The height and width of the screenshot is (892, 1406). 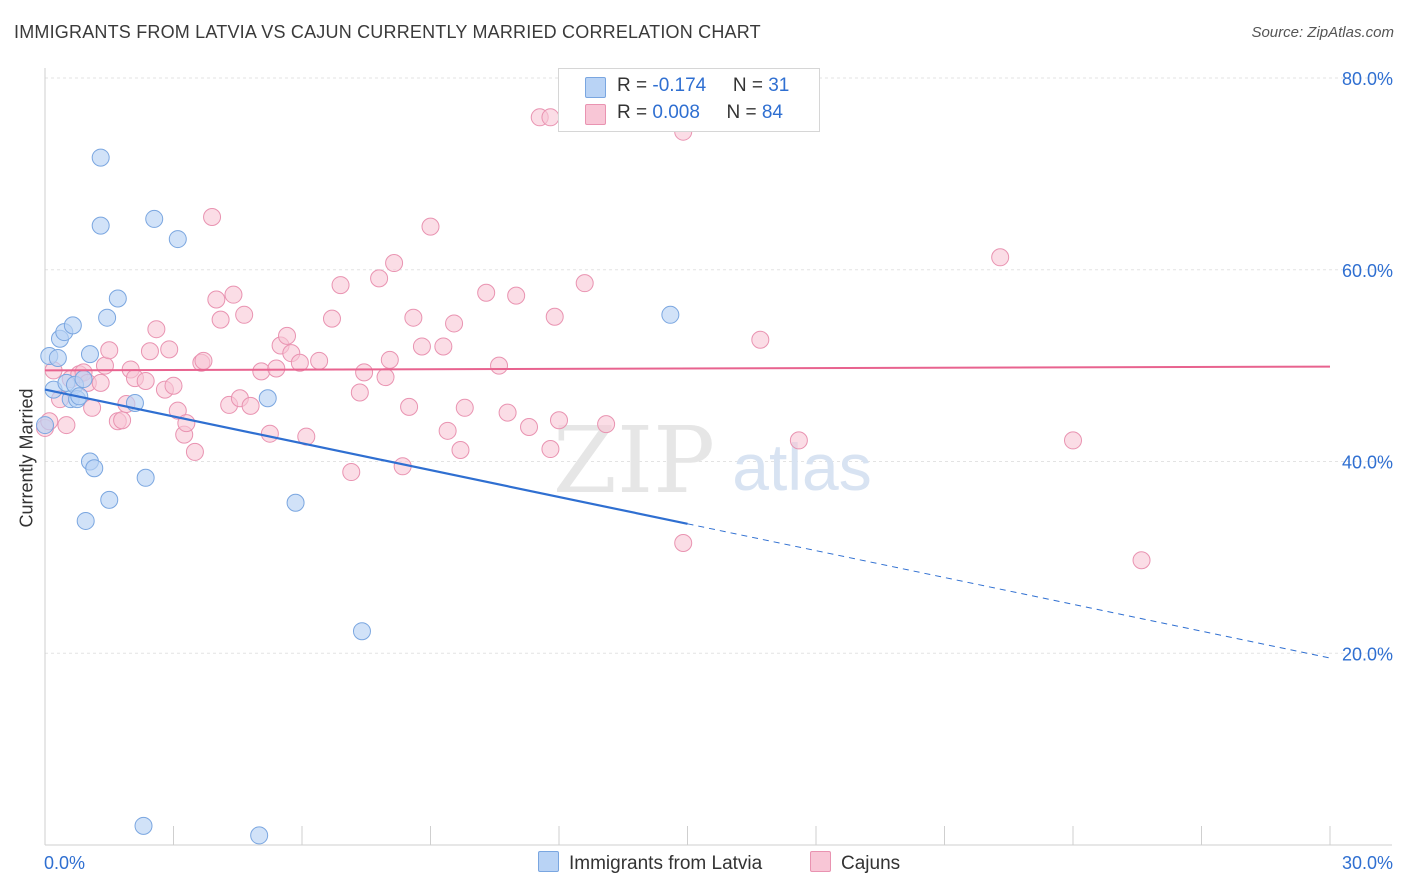 What do you see at coordinates (635, 112) in the screenshot?
I see `cajun-r-label: R =` at bounding box center [635, 112].